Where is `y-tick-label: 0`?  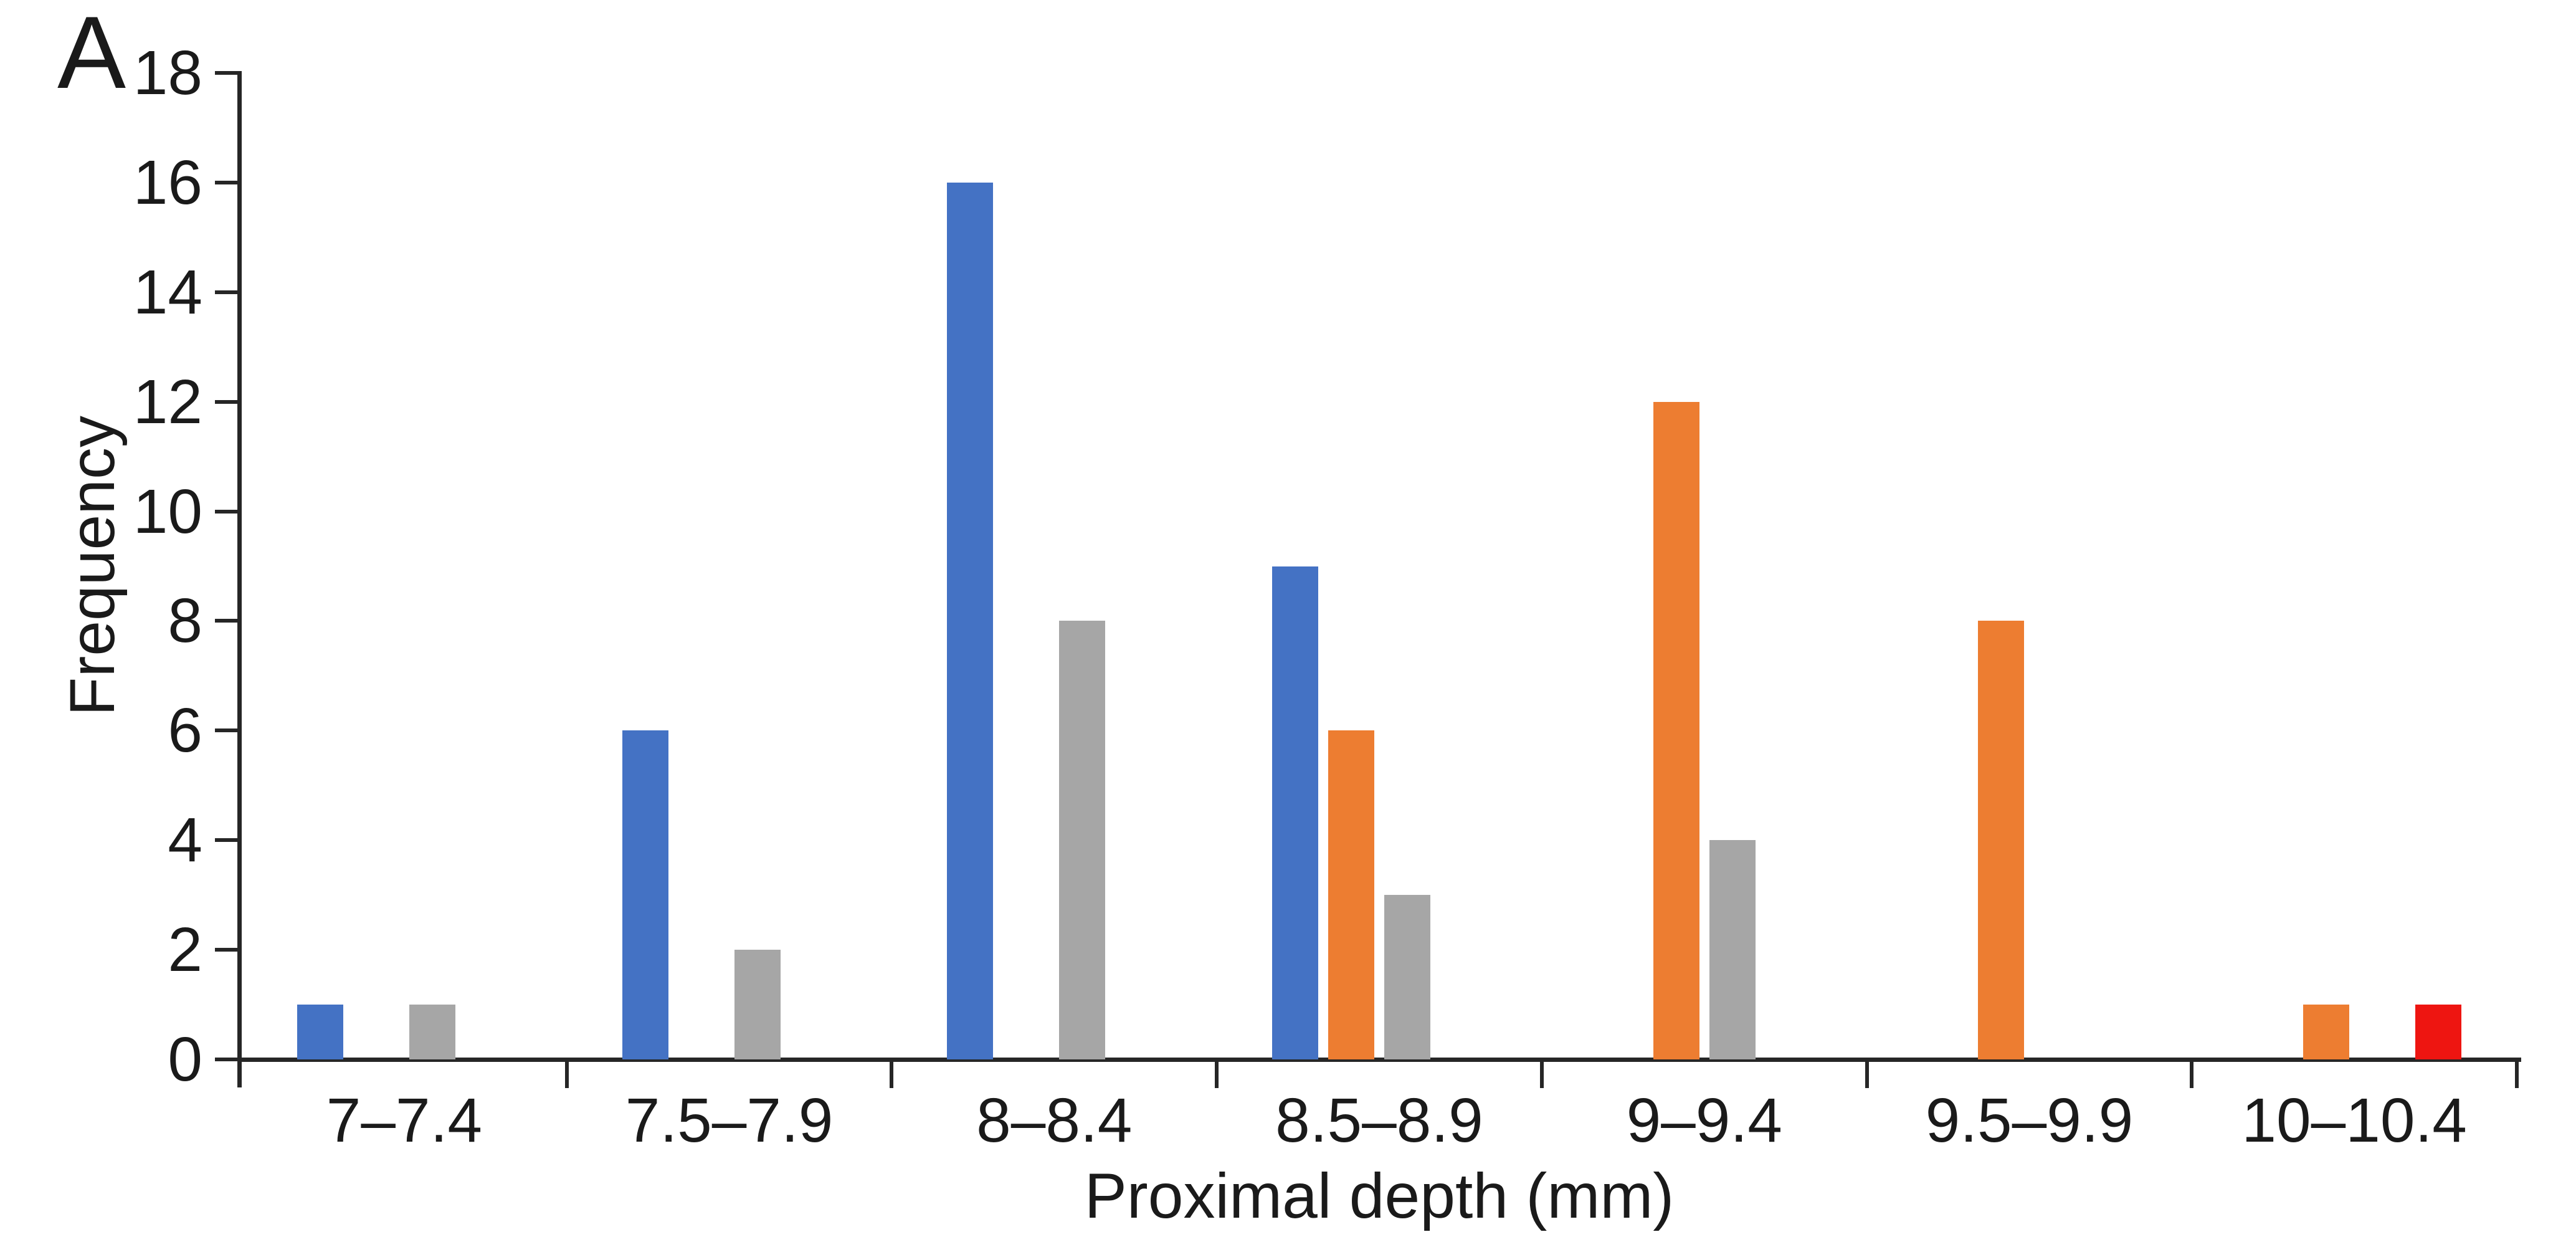
y-tick-label: 0 is located at coordinates (185, 1059).